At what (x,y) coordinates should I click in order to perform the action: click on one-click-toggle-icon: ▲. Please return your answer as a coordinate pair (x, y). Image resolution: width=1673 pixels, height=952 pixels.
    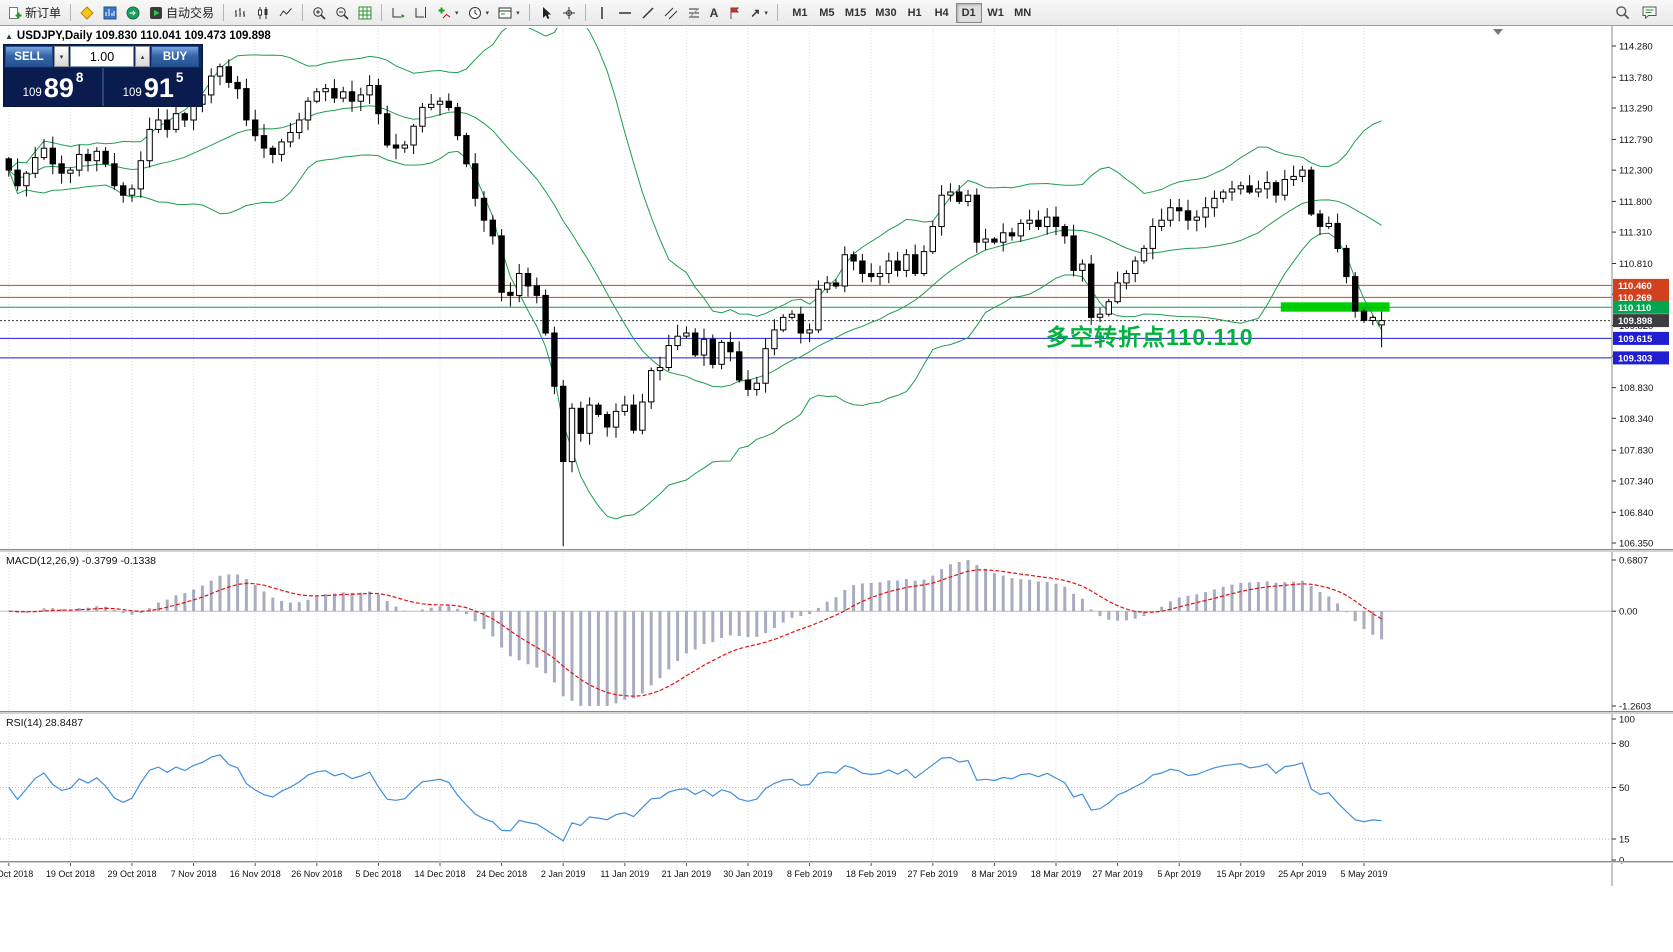
    Looking at the image, I should click on (9, 36).